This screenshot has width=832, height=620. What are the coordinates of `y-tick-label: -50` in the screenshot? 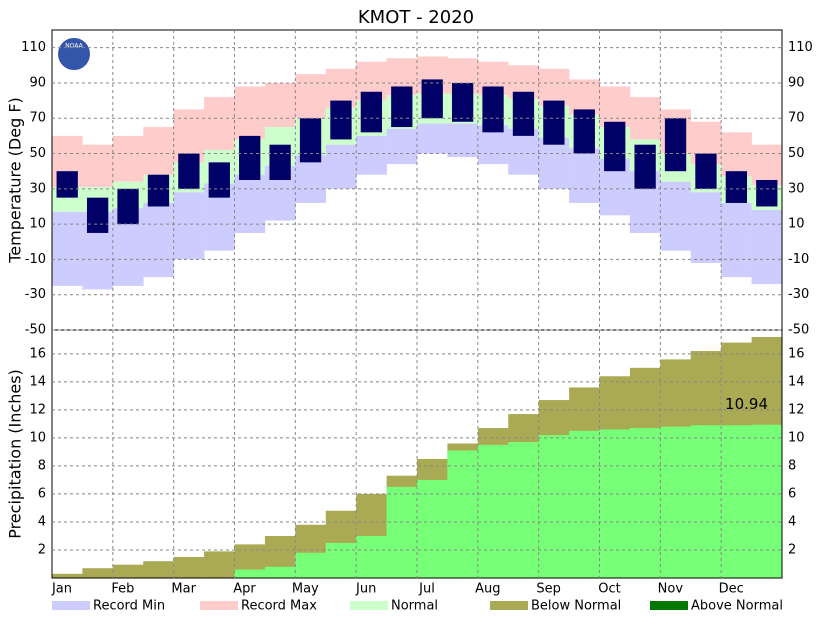 It's located at (35, 330).